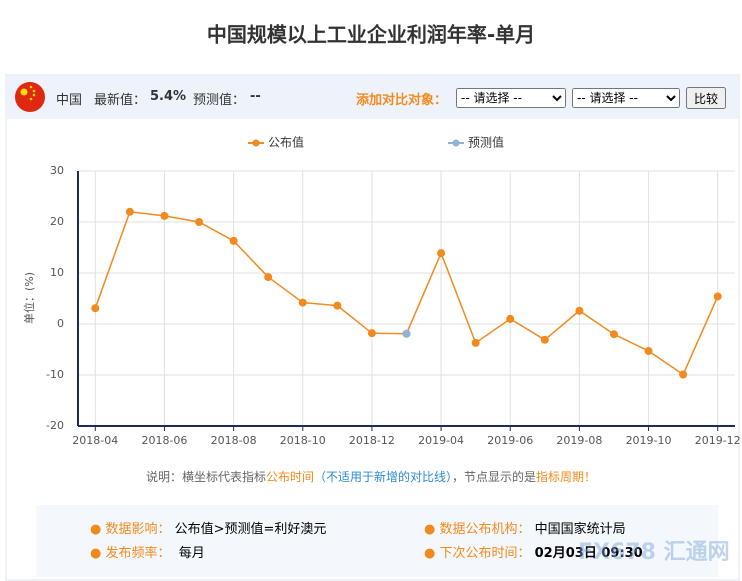 The image size is (742, 581). What do you see at coordinates (286, 142) in the screenshot?
I see `legend-label: 公布值` at bounding box center [286, 142].